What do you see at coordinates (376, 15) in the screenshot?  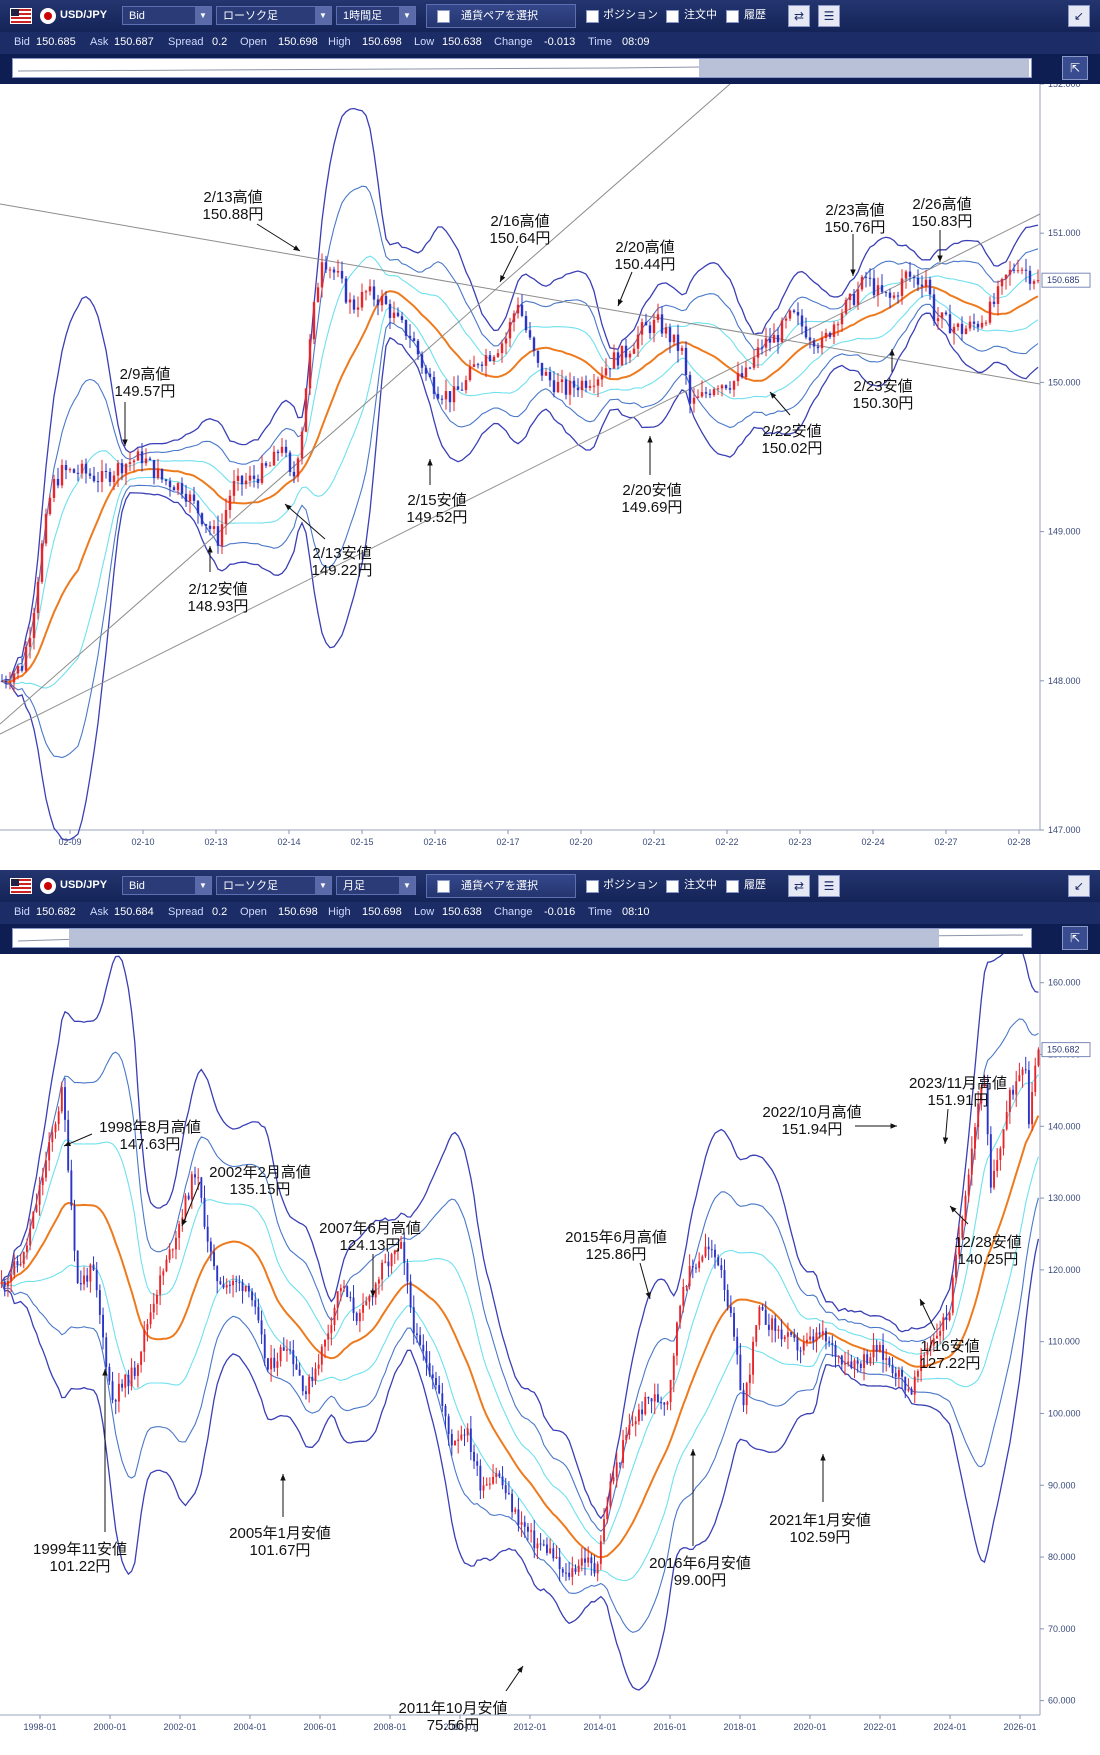 I see `timeframe-select: 1時間足 ▼` at bounding box center [376, 15].